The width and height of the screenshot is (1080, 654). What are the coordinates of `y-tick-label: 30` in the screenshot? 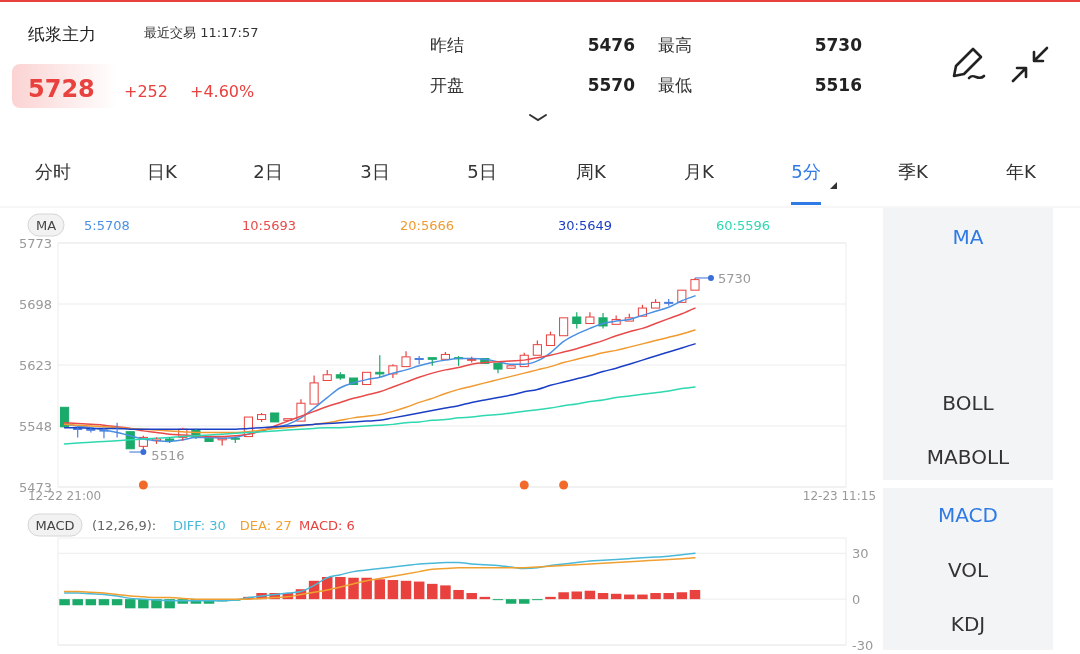 It's located at (860, 553).